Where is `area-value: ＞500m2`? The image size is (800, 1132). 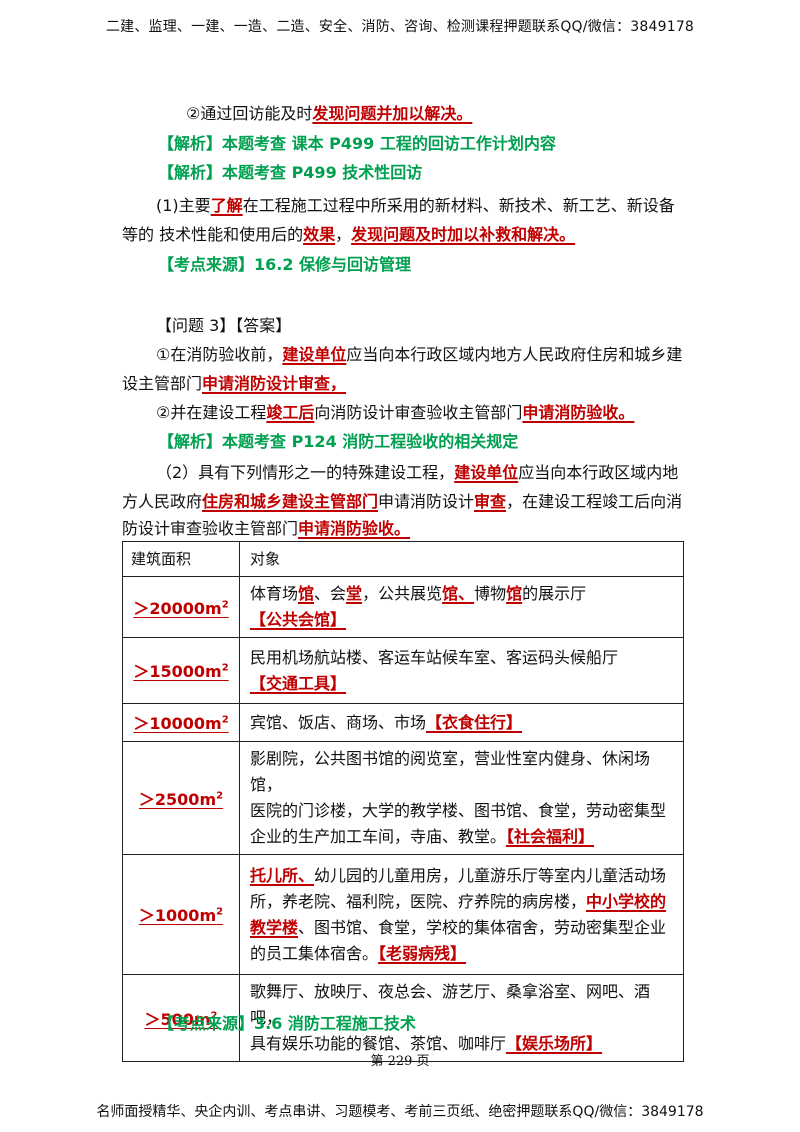 area-value: ＞500m2 is located at coordinates (181, 1019).